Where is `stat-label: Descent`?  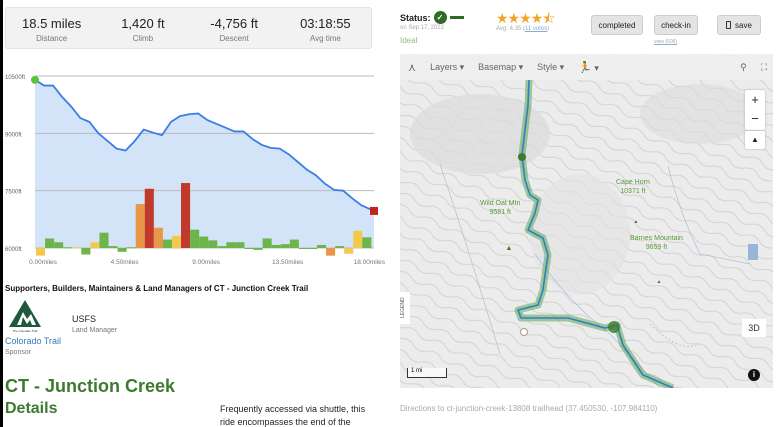 stat-label: Descent is located at coordinates (234, 38).